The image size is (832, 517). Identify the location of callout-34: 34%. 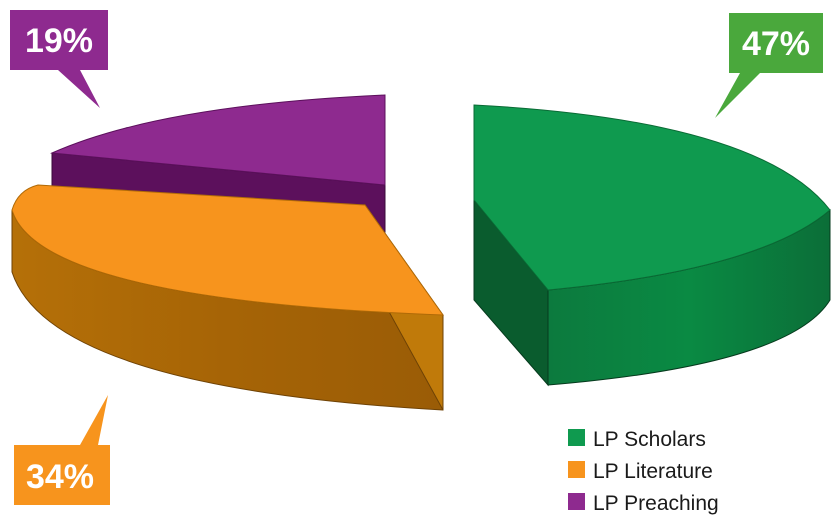
(62, 450).